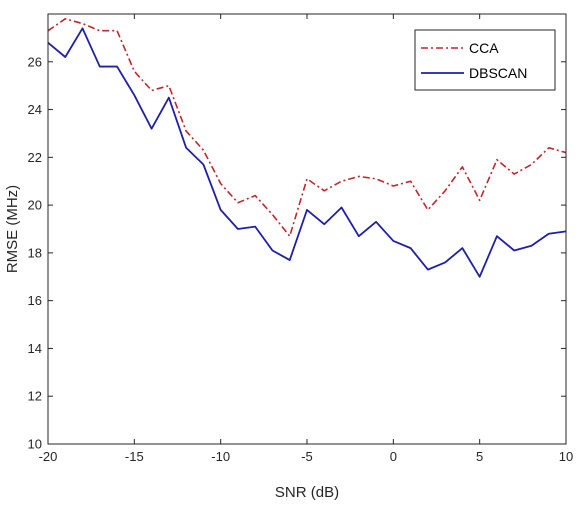 Image resolution: width=587 pixels, height=508 pixels. I want to click on legend: CCA DBSCAN, so click(485, 60).